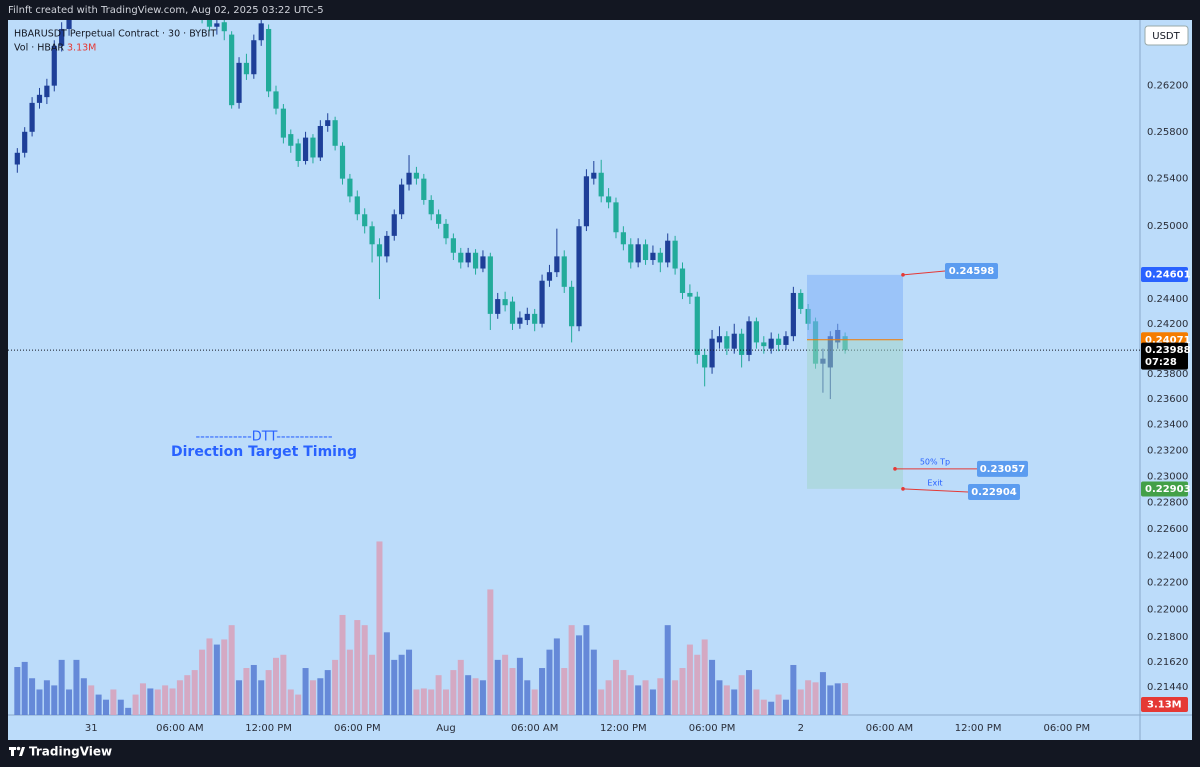 The image size is (1200, 767). I want to click on y-tick-label: 0.23800, so click(1167, 374).